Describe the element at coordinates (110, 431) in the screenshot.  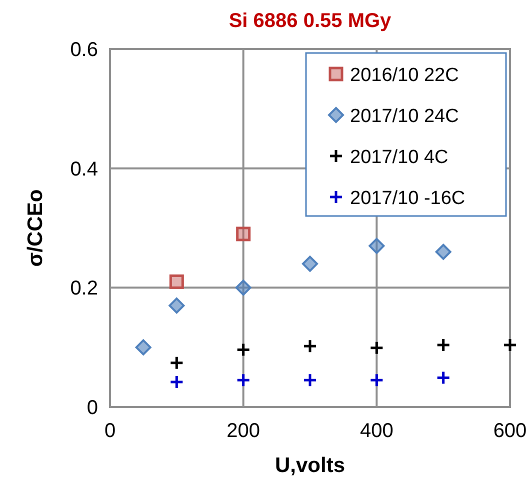
I see `x-tick-label: 0` at that location.